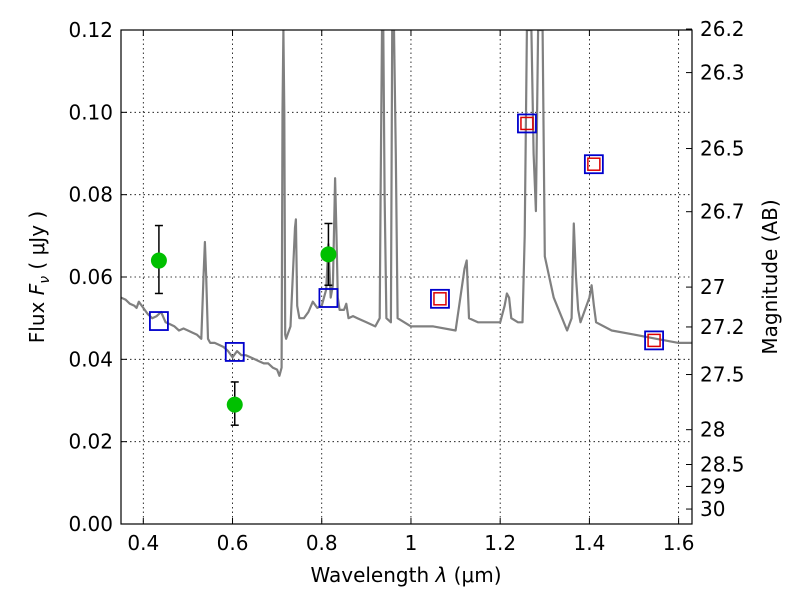 The height and width of the screenshot is (600, 800). Describe the element at coordinates (90, 359) in the screenshot. I see `y-tick-label: 0.04` at that location.